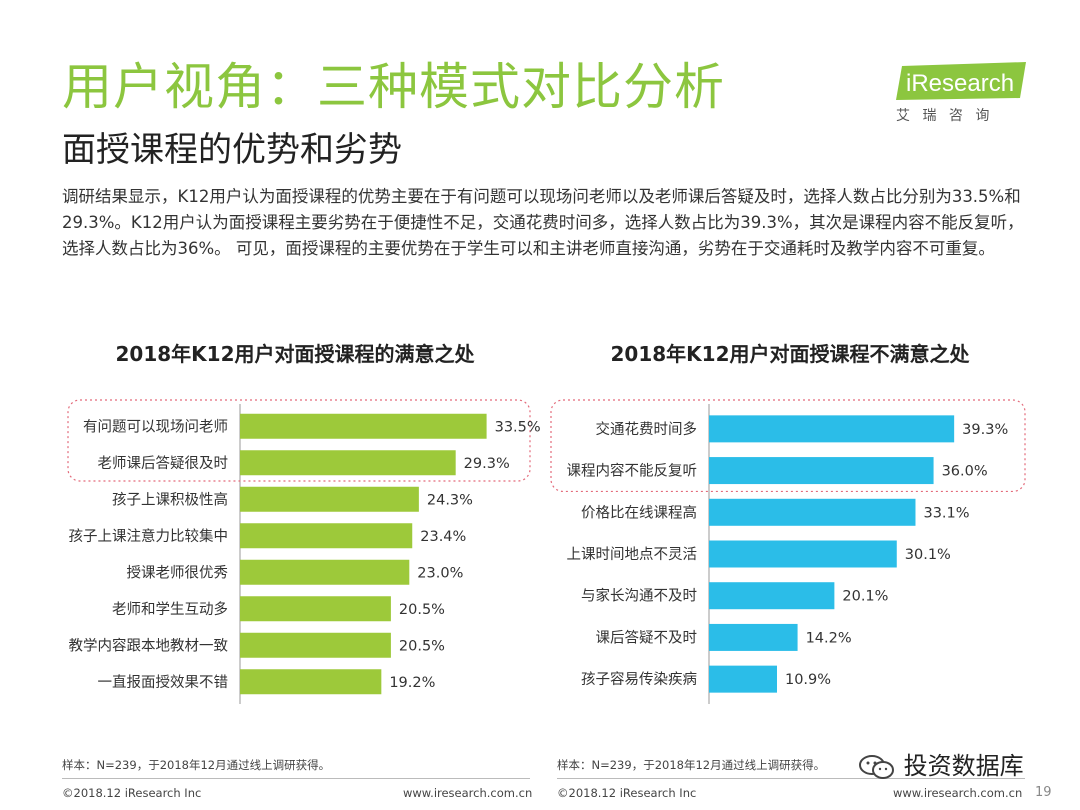 Image resolution: width=1080 pixels, height=810 pixels. Describe the element at coordinates (163, 463) in the screenshot. I see `category-label: 老师课后答疑很及时` at that location.